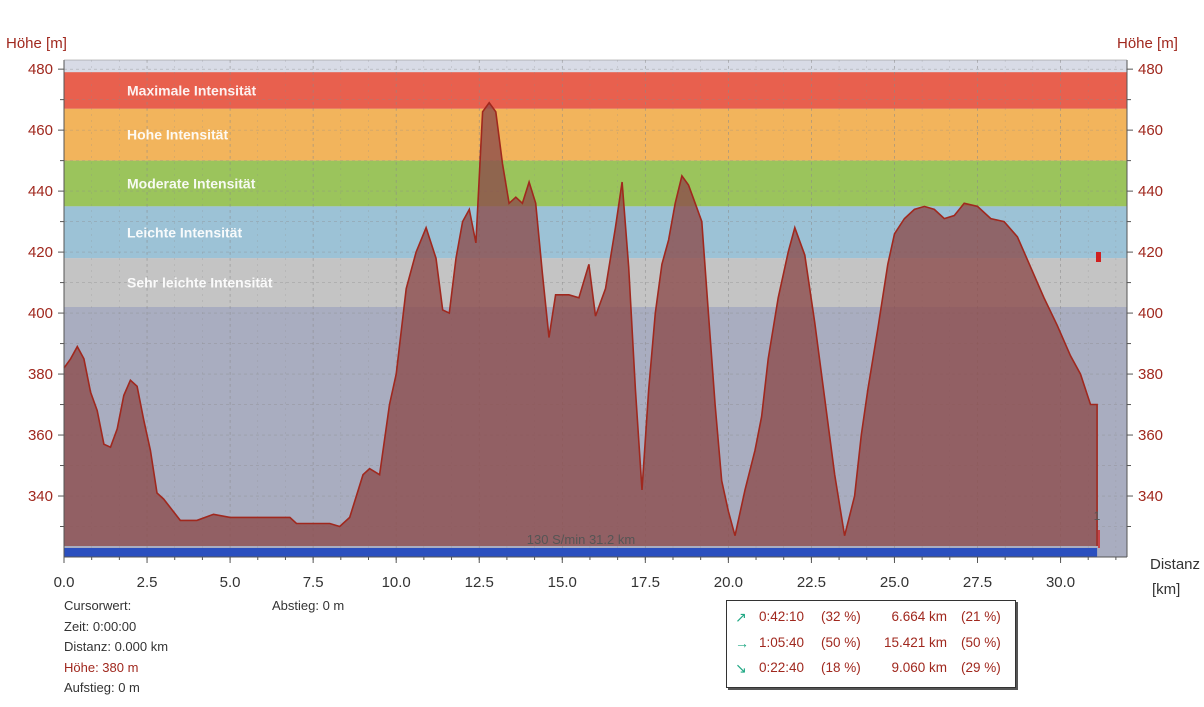 This screenshot has height=707, width=1204. I want to click on stats-row-ascent: ↗ 0:42:10 (32 %) 6.664 km (21 %), so click(871, 619).